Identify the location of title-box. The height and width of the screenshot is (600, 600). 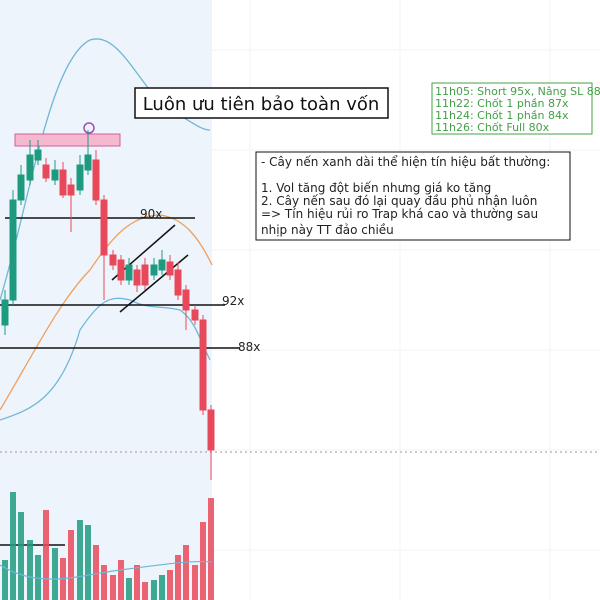
(261, 103).